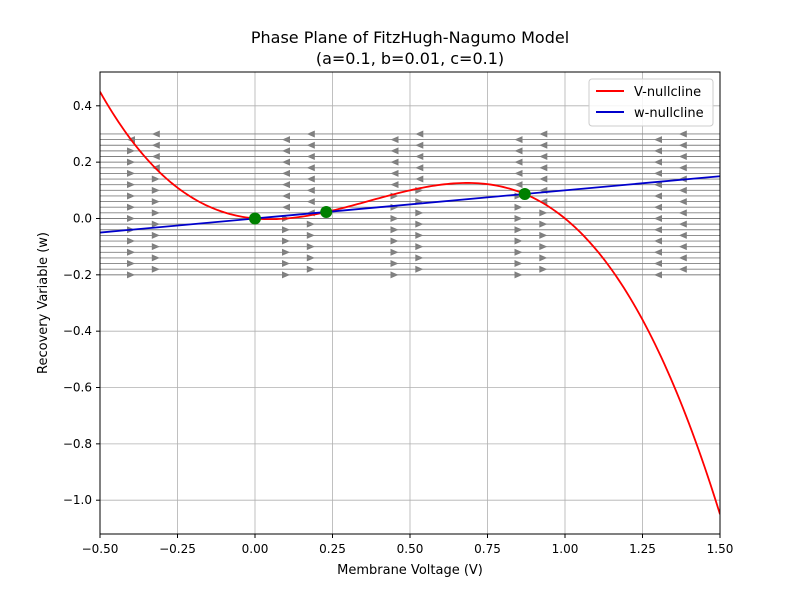 The height and width of the screenshot is (604, 800). Describe the element at coordinates (565, 549) in the screenshot. I see `x-tick-label: 1.00` at that location.